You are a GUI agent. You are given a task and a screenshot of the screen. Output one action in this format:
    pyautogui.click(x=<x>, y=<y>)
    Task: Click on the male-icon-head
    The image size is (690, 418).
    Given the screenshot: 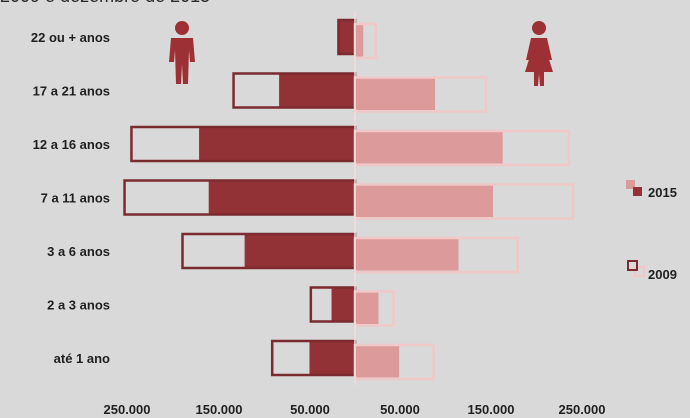 What is the action you would take?
    pyautogui.click(x=182, y=28)
    